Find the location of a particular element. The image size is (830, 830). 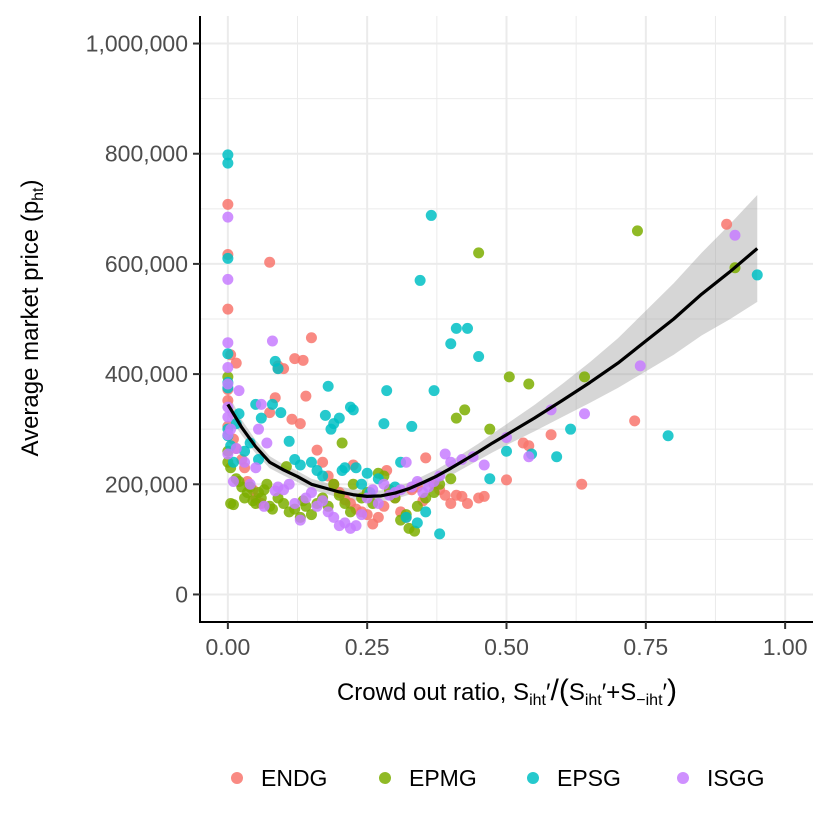

legend-key-endg is located at coordinates (237, 778).